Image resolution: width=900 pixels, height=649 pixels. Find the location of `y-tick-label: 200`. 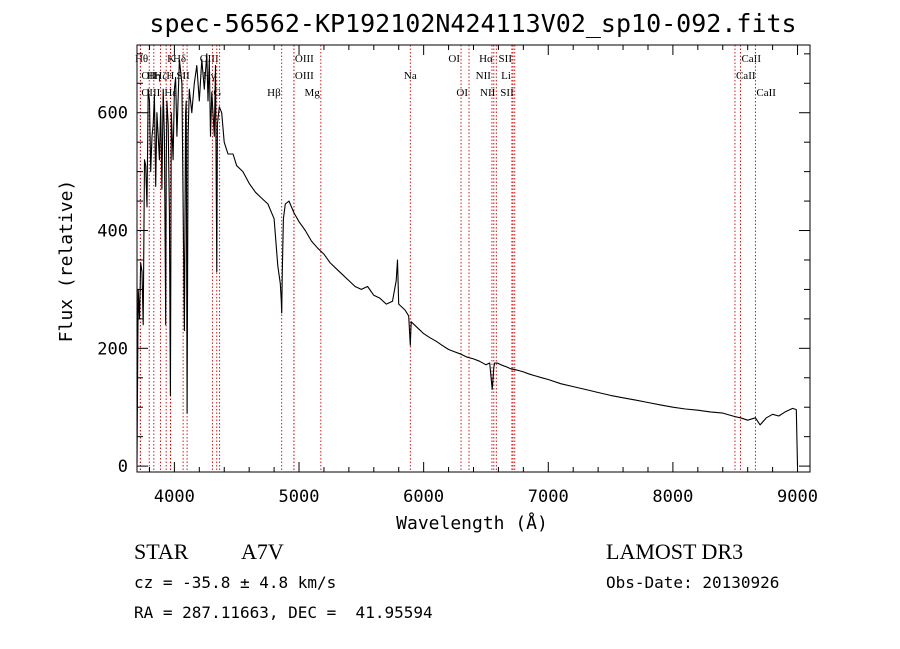

y-tick-label: 200 is located at coordinates (112, 349).